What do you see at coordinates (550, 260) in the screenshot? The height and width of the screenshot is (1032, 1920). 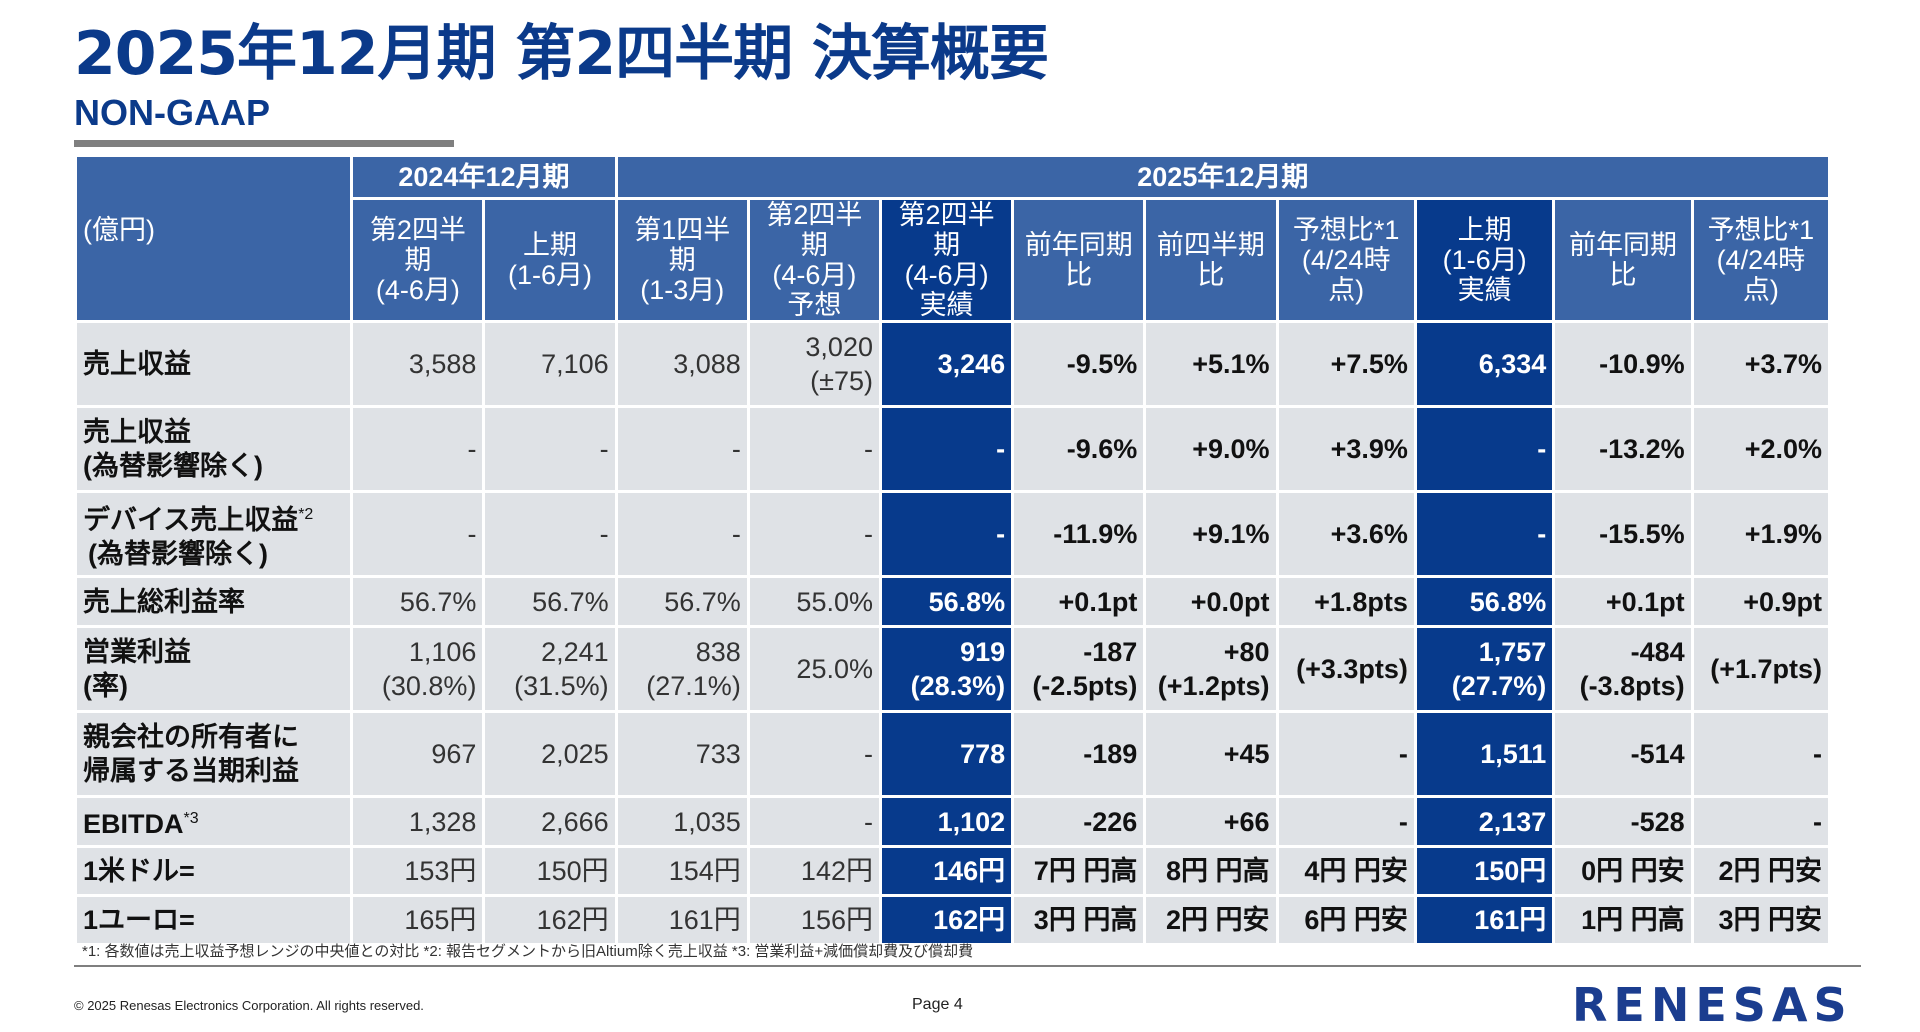 I see `column-header: 上期 (1-6月)` at bounding box center [550, 260].